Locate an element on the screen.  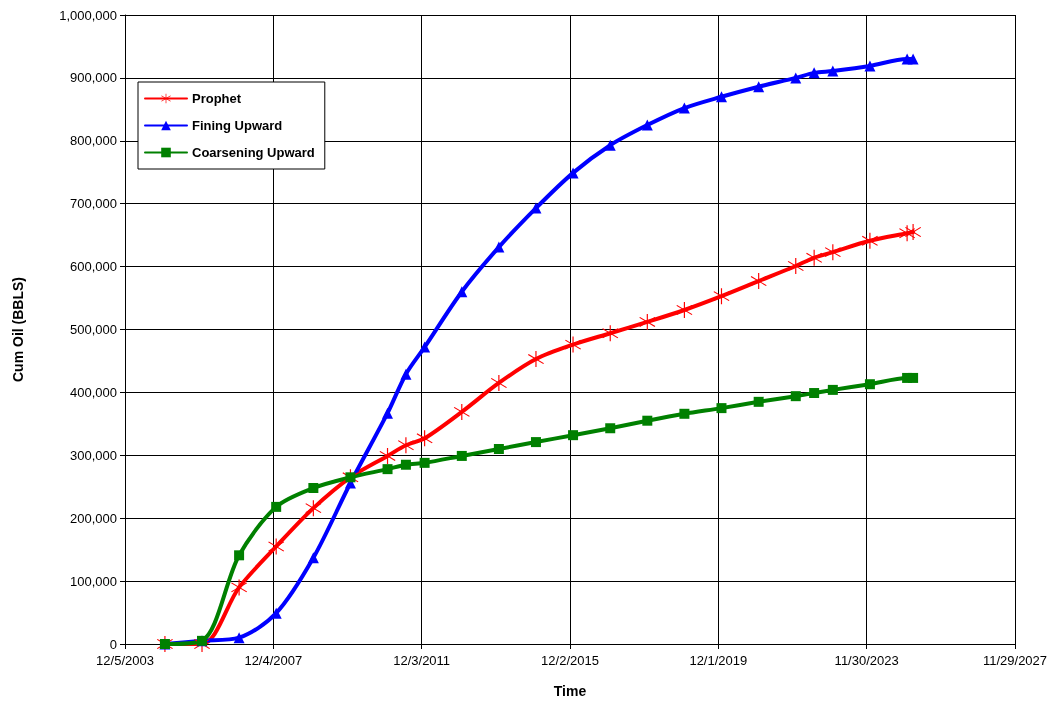
y-axis-title: Cum Oil (BBLS) is located at coordinates (18, 329).